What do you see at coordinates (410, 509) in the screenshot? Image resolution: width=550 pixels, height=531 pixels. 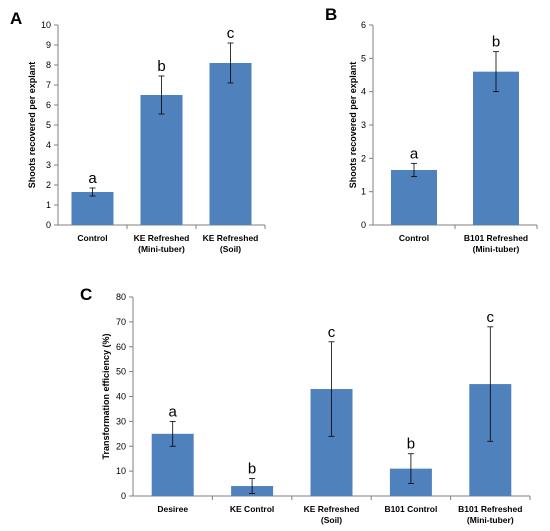 I see `category-label: B101 Control` at bounding box center [410, 509].